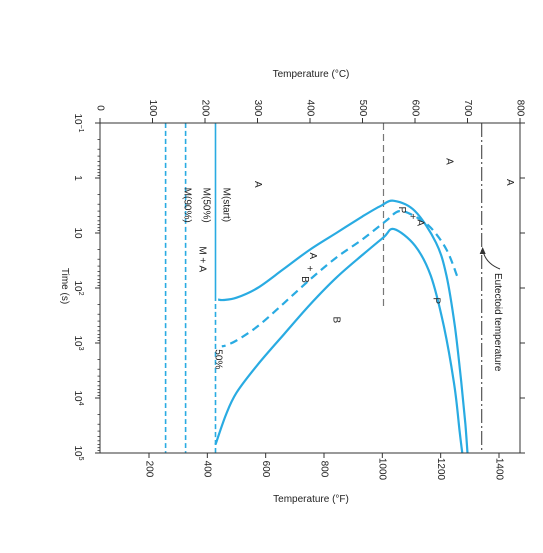  I want to click on bottom-axis-title: Temperature (°F), so click(311, 499).